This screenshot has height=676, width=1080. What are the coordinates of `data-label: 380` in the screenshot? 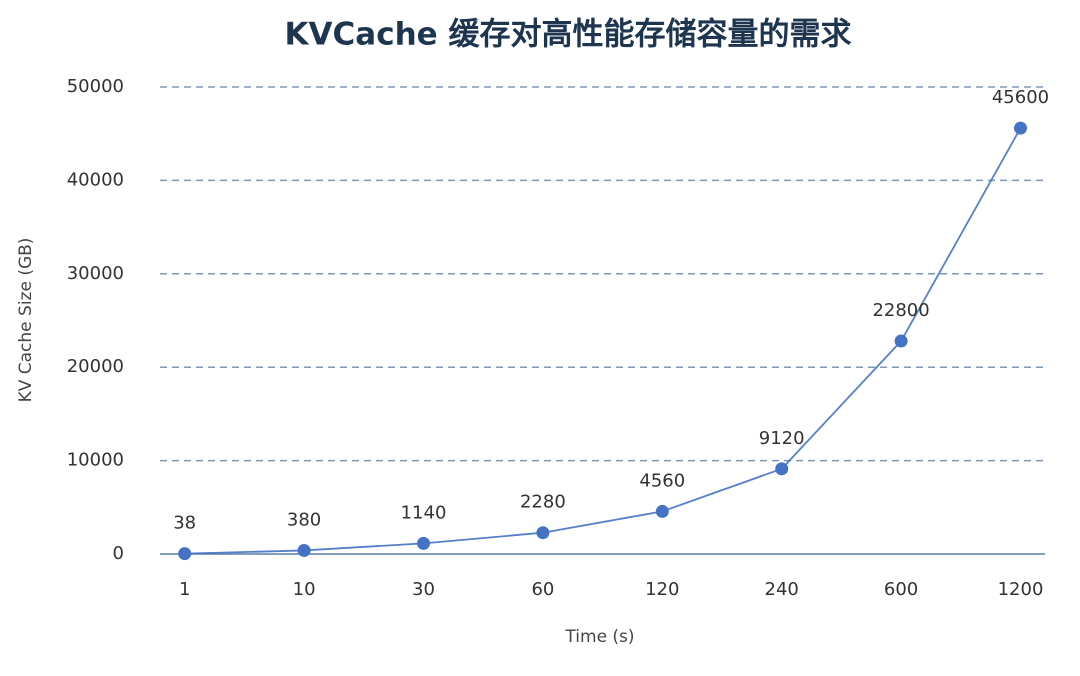 It's located at (304, 519).